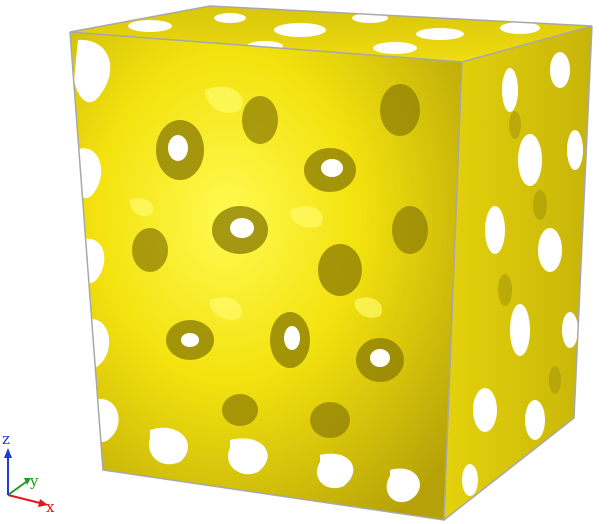 The height and width of the screenshot is (524, 610). Describe the element at coordinates (50, 507) in the screenshot. I see `axis-x-label: x` at that location.